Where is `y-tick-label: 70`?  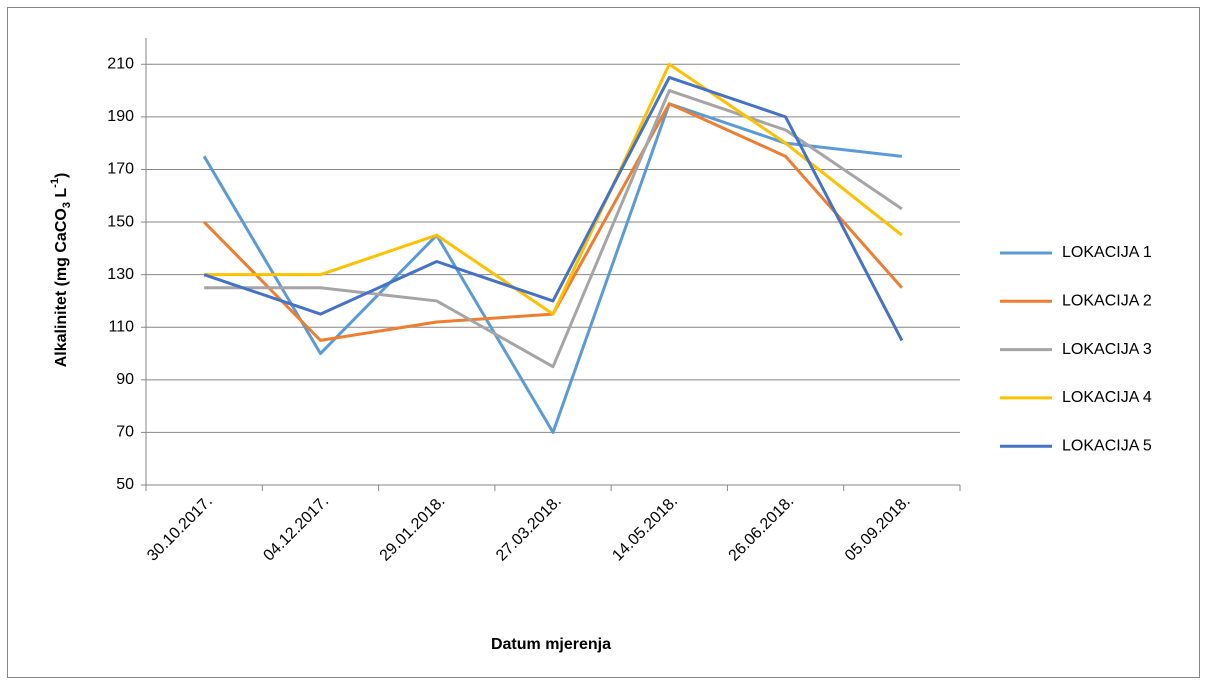
y-tick-label: 70 is located at coordinates (125, 432).